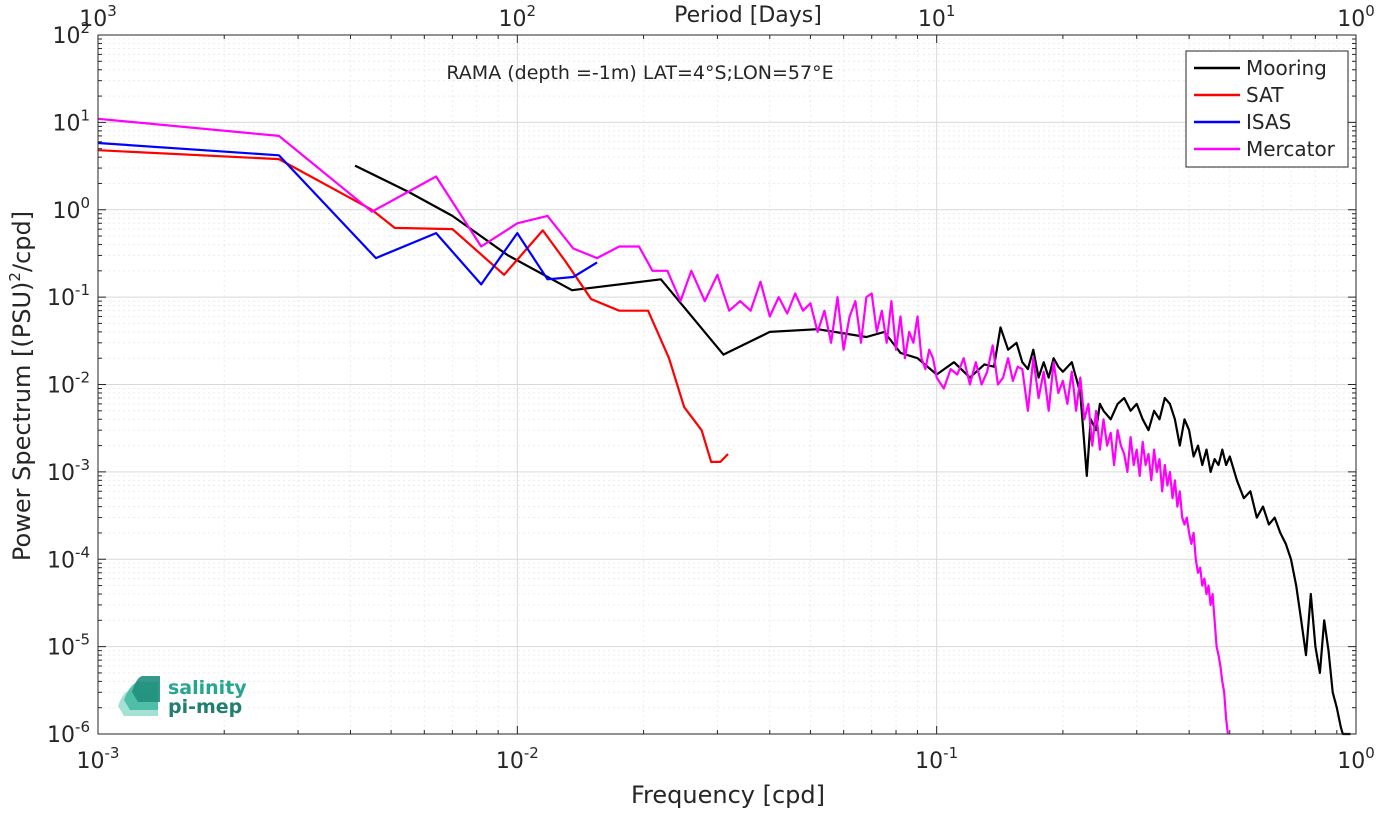  Describe the element at coordinates (1265, 95) in the screenshot. I see `legend-label-sat: SAT` at that location.